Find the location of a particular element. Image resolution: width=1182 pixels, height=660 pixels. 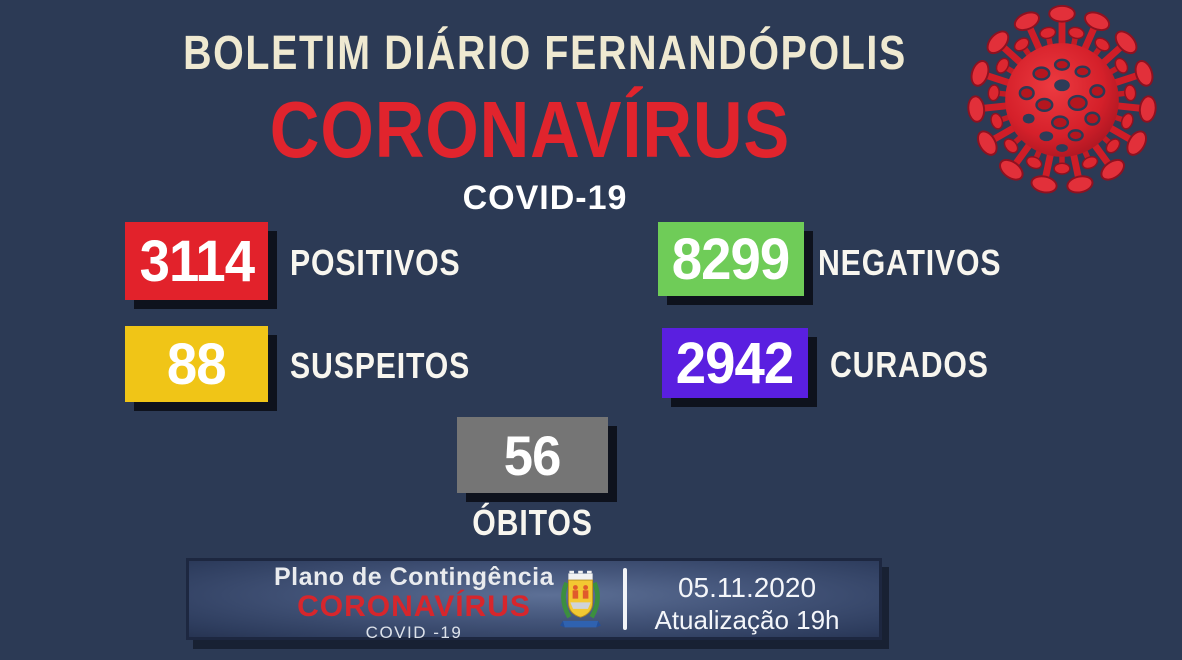

update-time: Atualização 19h is located at coordinates (747, 619).